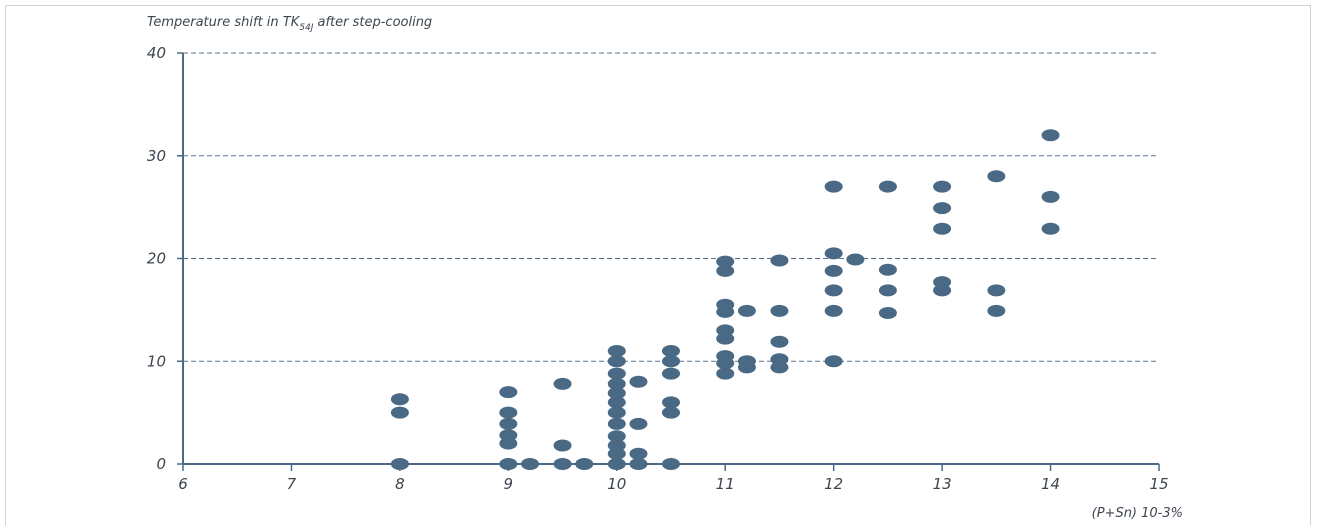 The image size is (1317, 526). What do you see at coordinates (161, 464) in the screenshot?
I see `y-tick-label-0: 0` at bounding box center [161, 464].